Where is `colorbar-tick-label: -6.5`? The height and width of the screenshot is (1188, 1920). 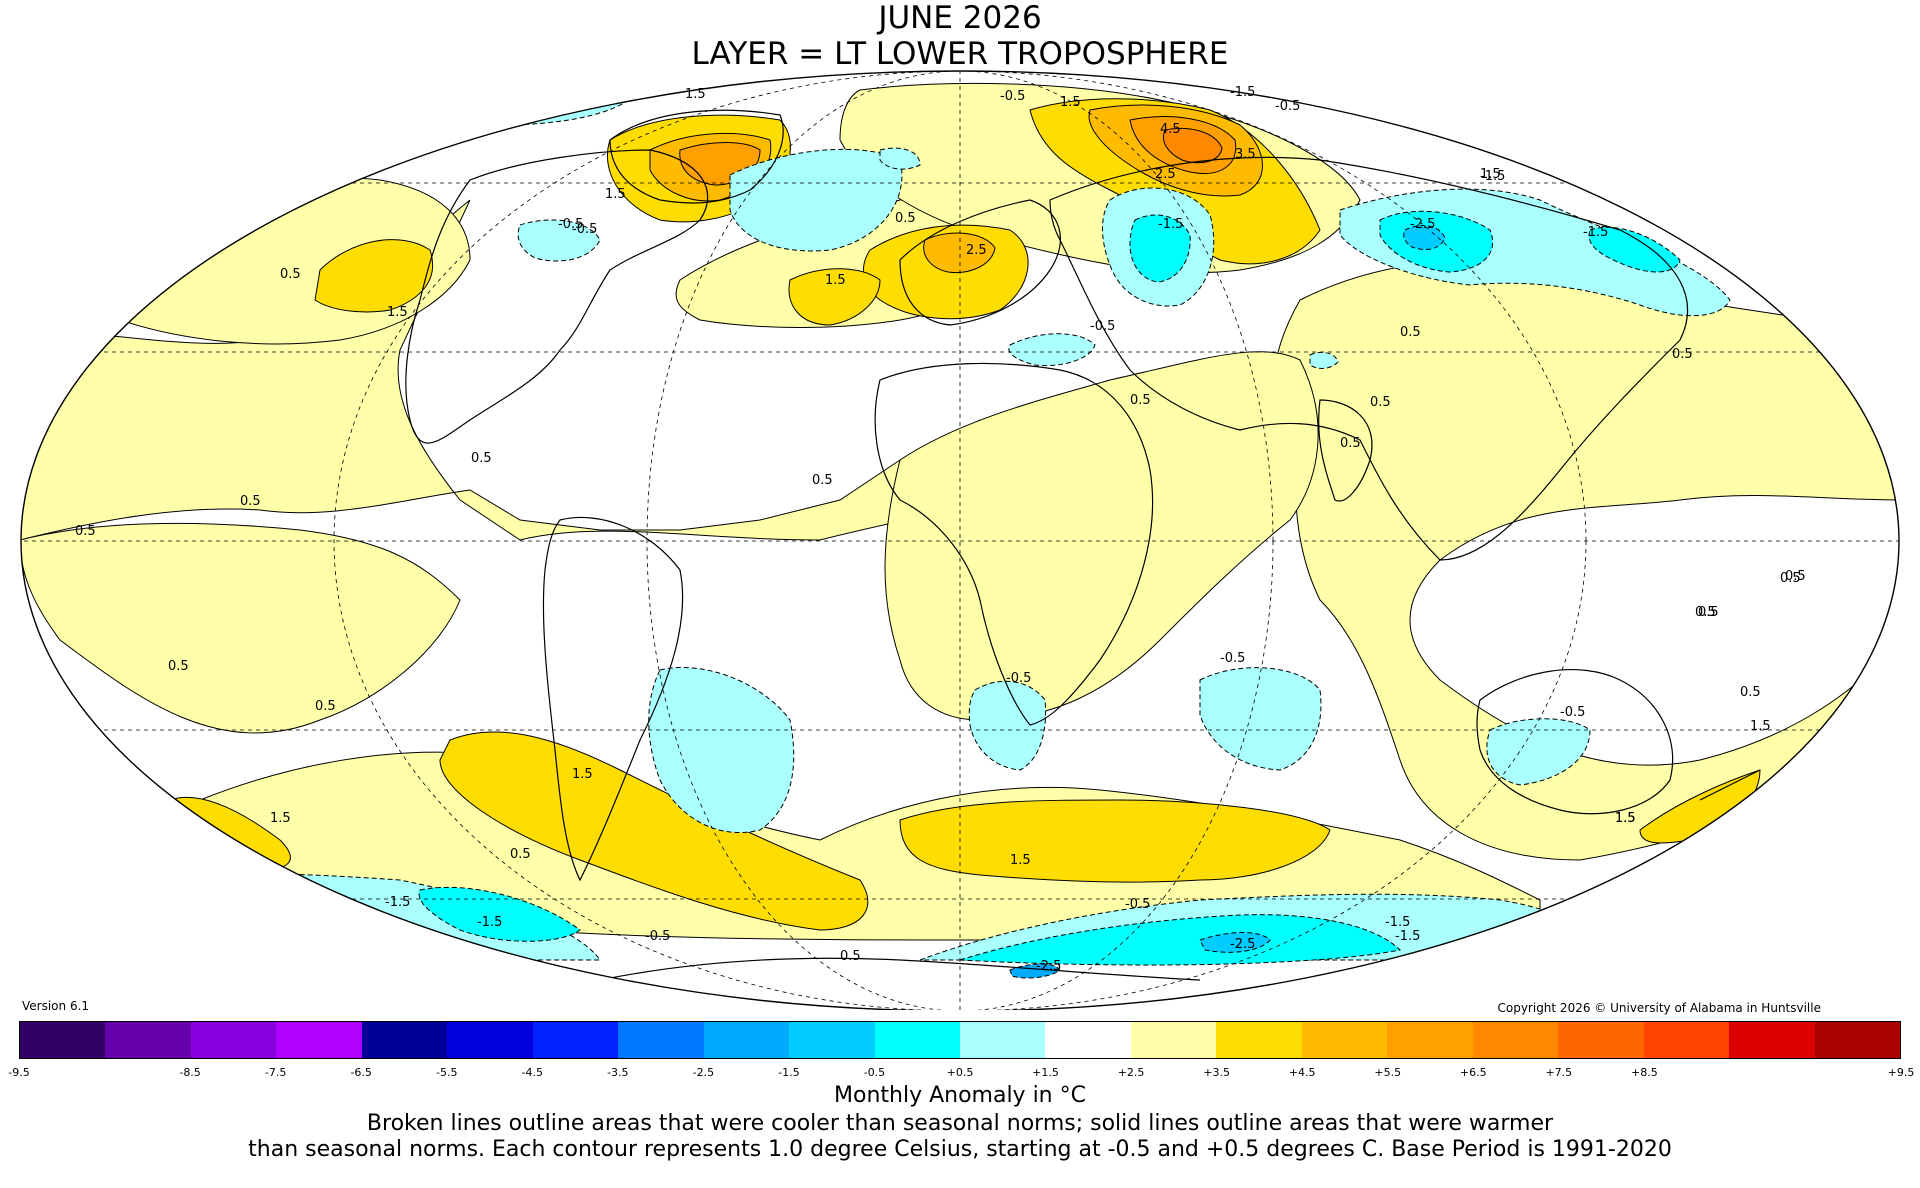 colorbar-tick-label: -6.5 is located at coordinates (361, 1072).